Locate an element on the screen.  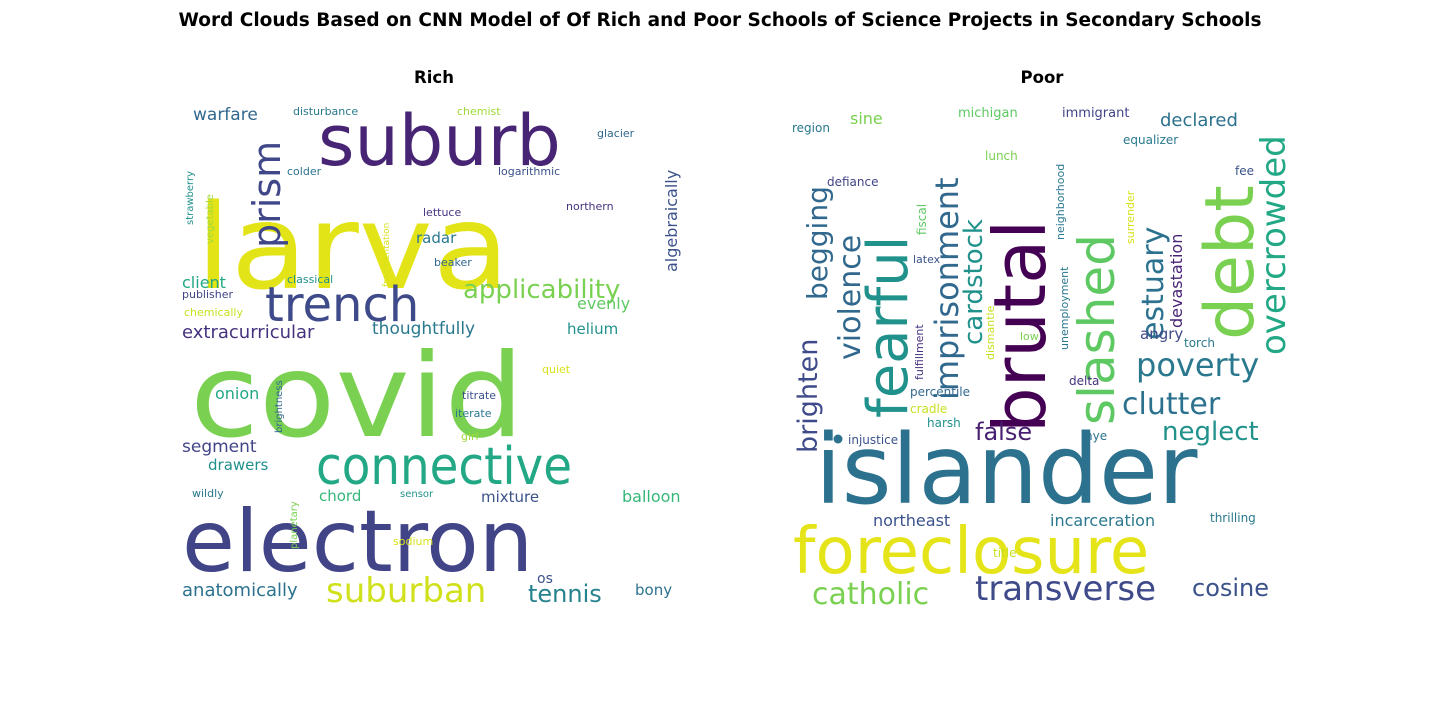
rich-word-chemically: chemically is located at coordinates (213, 312).